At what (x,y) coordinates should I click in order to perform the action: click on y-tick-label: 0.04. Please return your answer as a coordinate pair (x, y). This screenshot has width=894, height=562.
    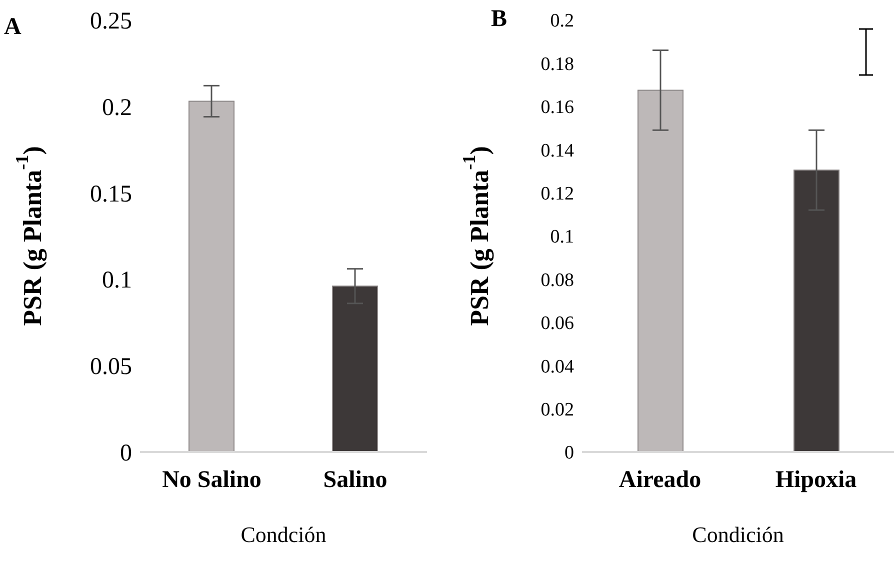
    Looking at the image, I should click on (557, 367).